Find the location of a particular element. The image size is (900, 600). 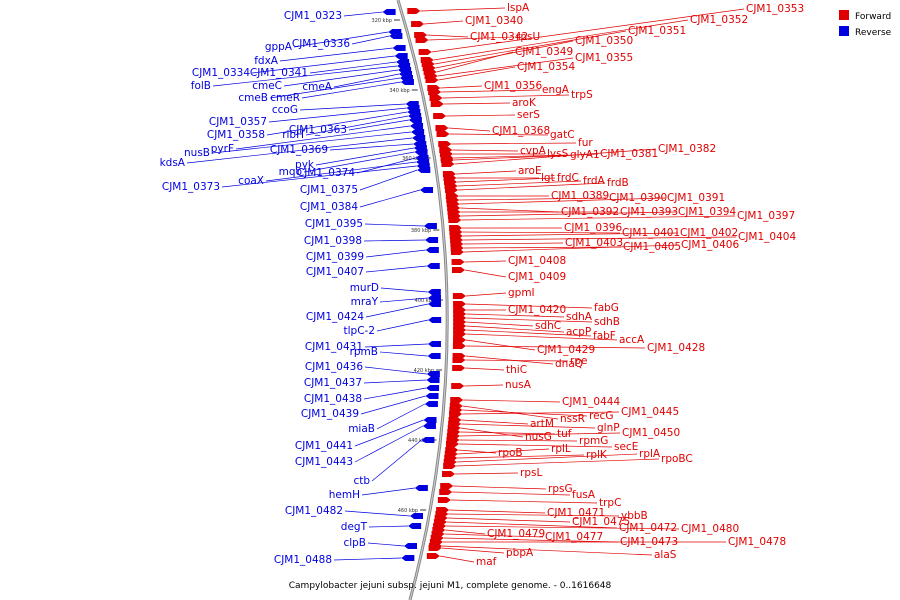

gene-label-forward: dnaQ is located at coordinates (569, 364).